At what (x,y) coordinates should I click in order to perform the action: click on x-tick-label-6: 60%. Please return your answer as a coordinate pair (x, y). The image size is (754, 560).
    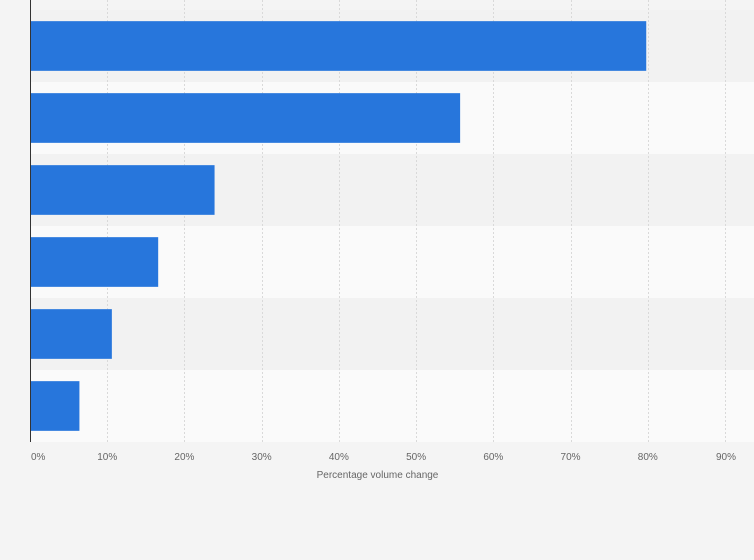
    Looking at the image, I should click on (493, 457).